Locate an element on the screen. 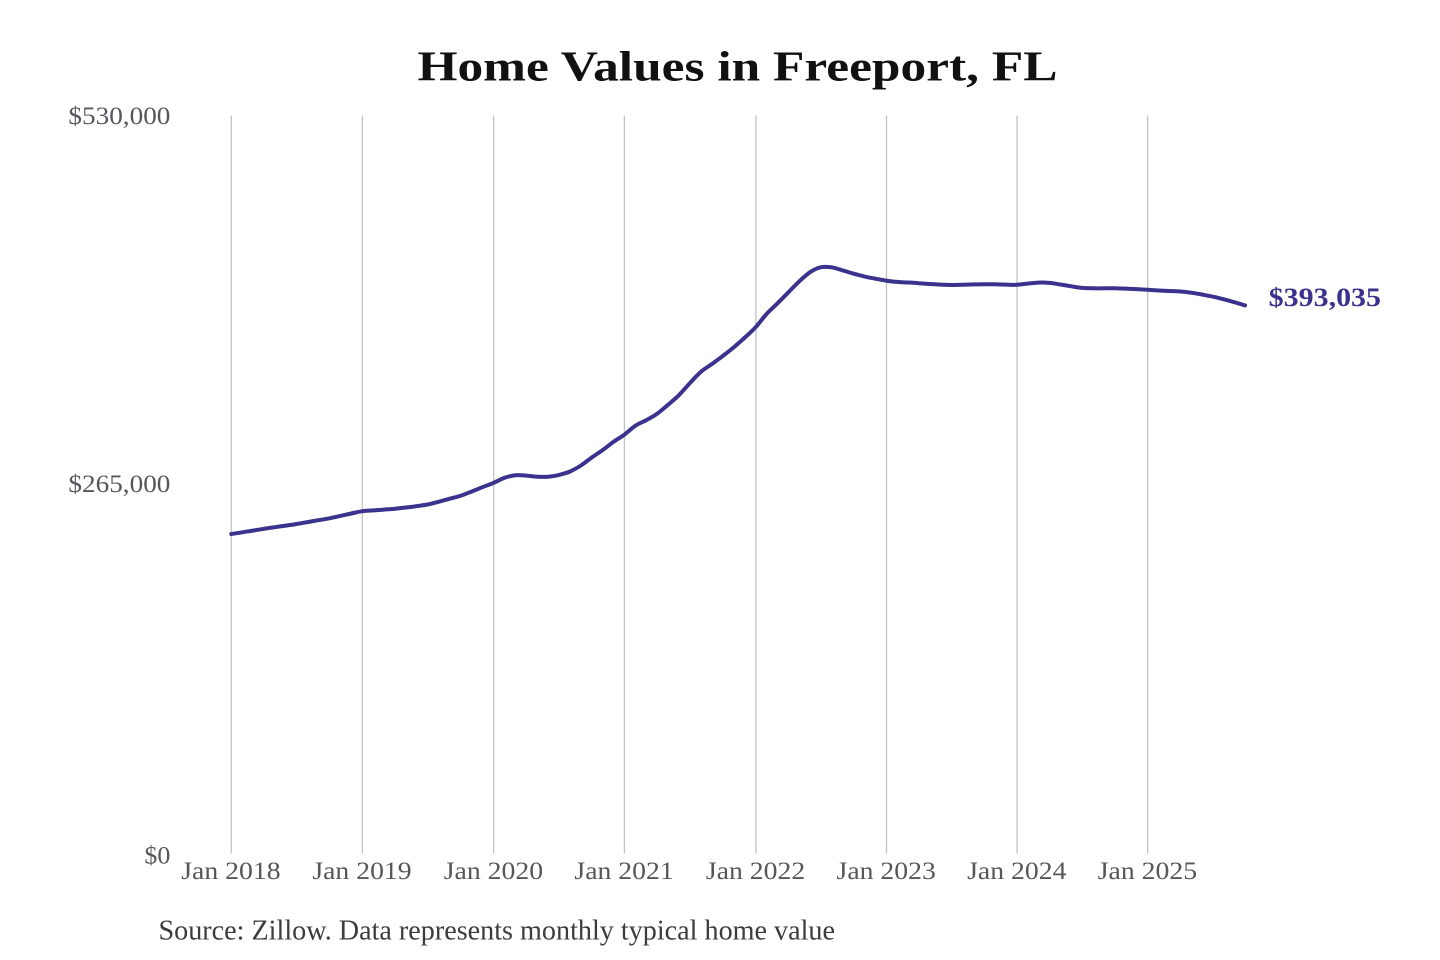  svg-text: Home Values in Freeport, FL is located at coordinates (738, 67).